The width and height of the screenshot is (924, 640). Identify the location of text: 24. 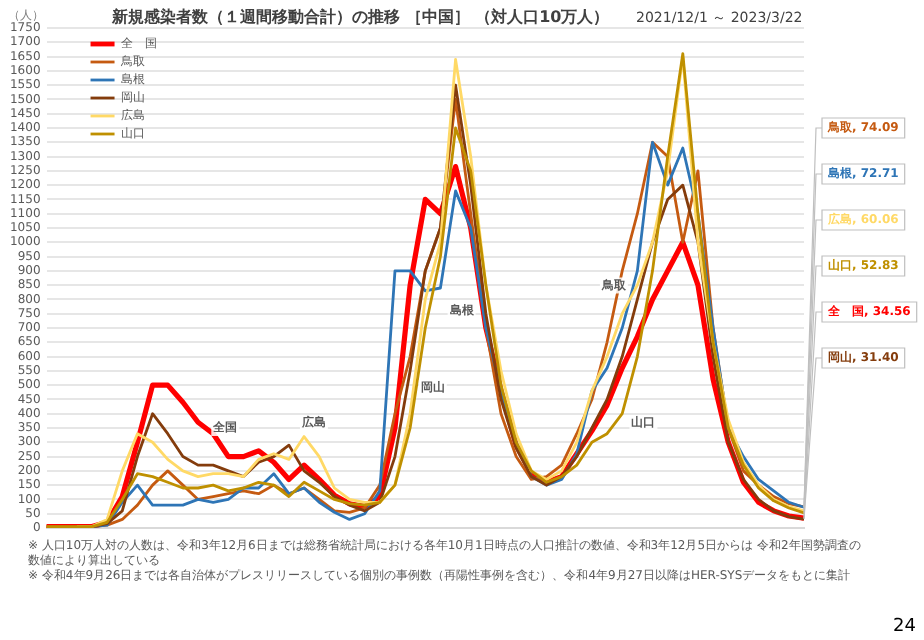
(905, 626).